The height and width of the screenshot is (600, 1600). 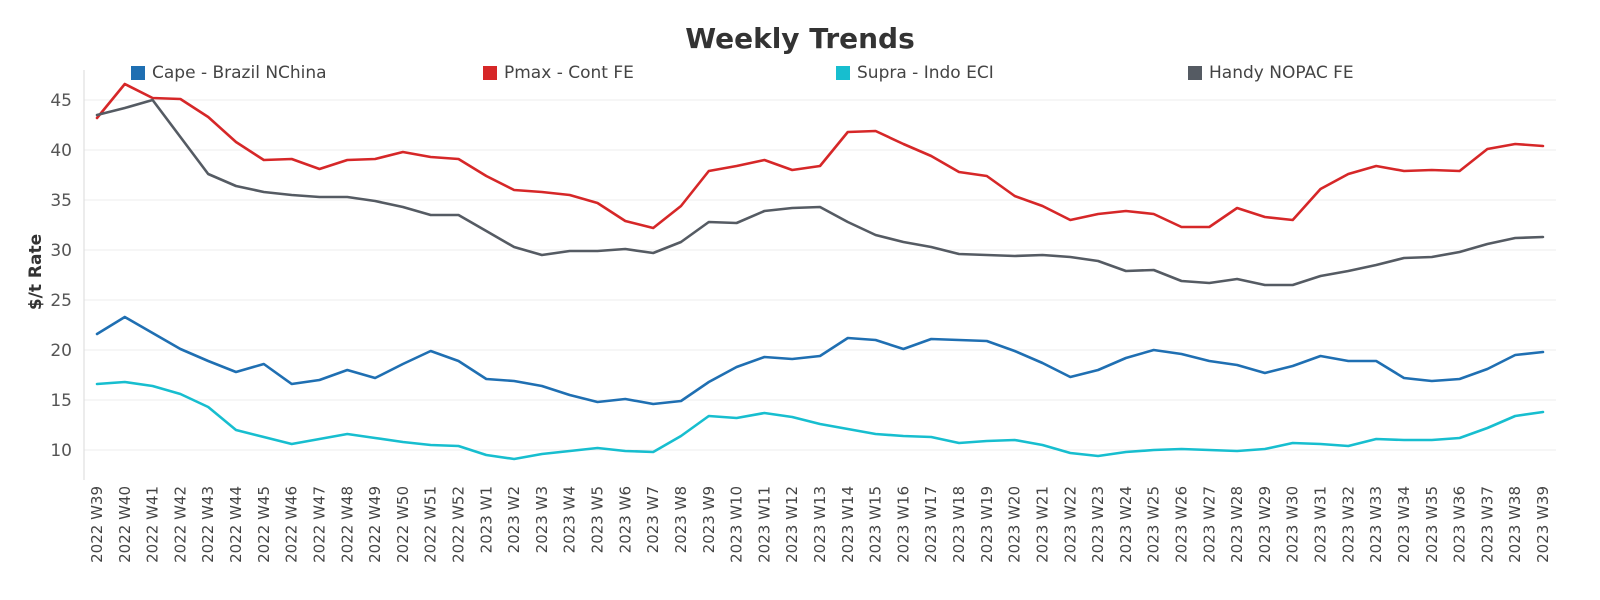 What do you see at coordinates (709, 519) in the screenshot?
I see `x-tick-label: 2023 W9` at bounding box center [709, 519].